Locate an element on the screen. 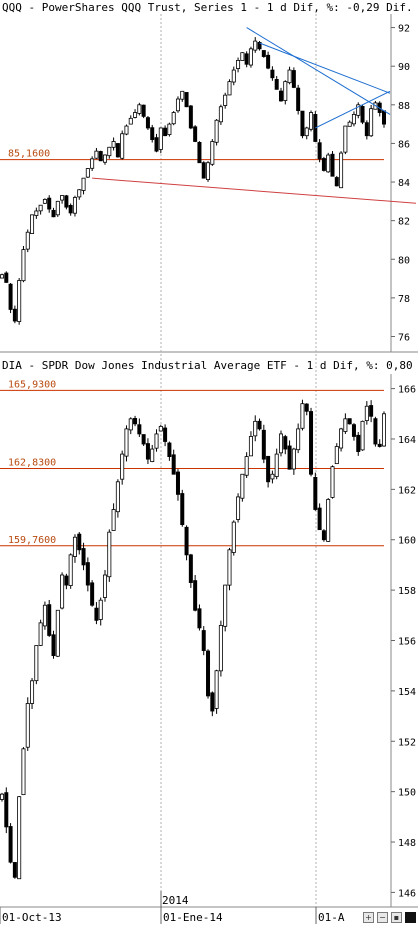  y-tick-label: 146 is located at coordinates (407, 893).